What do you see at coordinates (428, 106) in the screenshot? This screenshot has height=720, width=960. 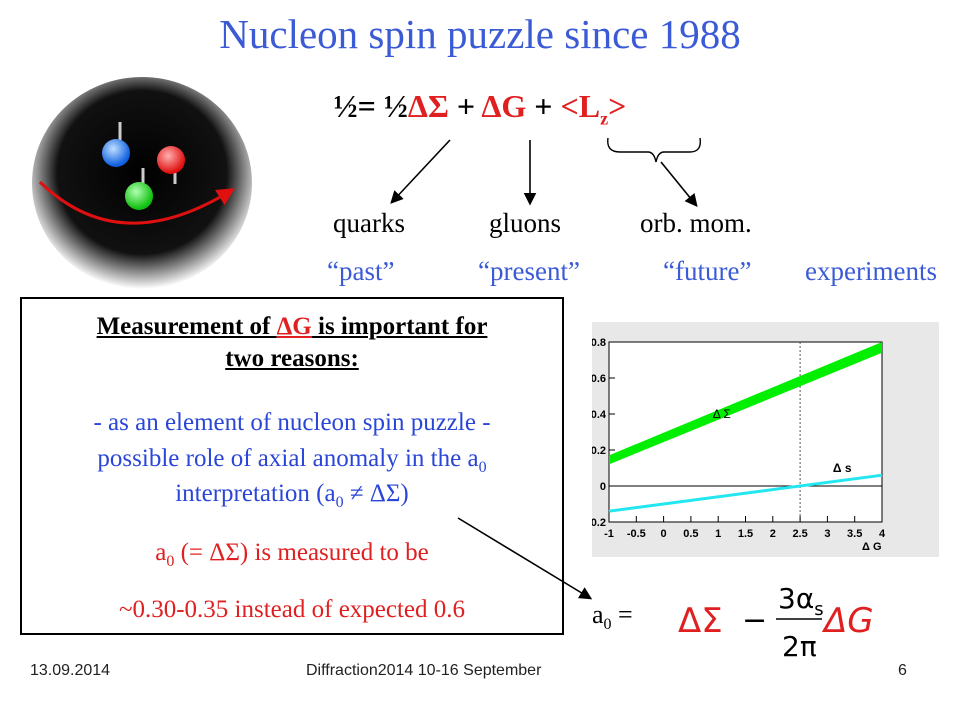 I see `formula-dsigma: ΔΣ` at bounding box center [428, 106].